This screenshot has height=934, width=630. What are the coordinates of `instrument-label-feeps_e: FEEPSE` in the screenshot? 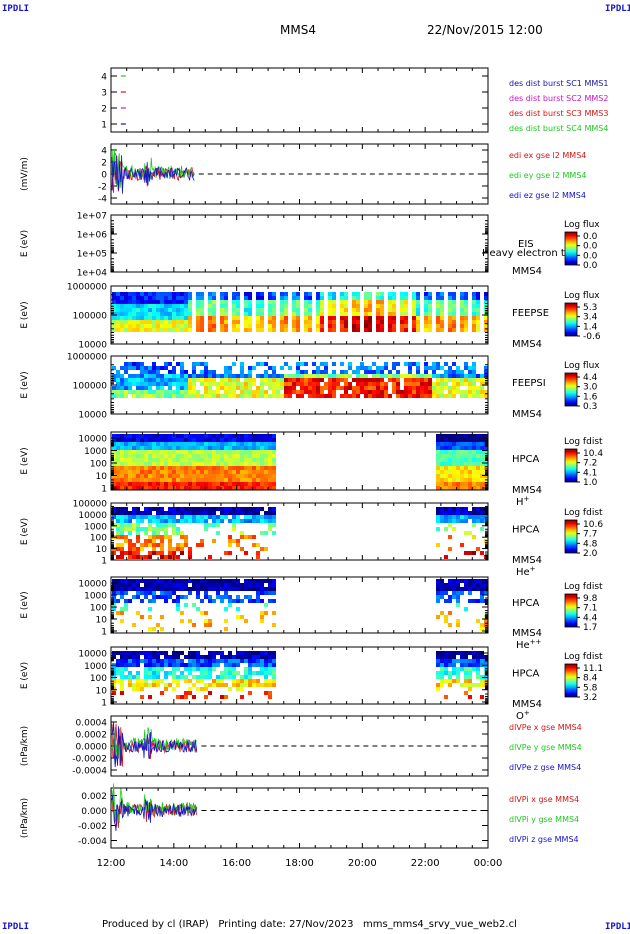 It's located at (530, 313).